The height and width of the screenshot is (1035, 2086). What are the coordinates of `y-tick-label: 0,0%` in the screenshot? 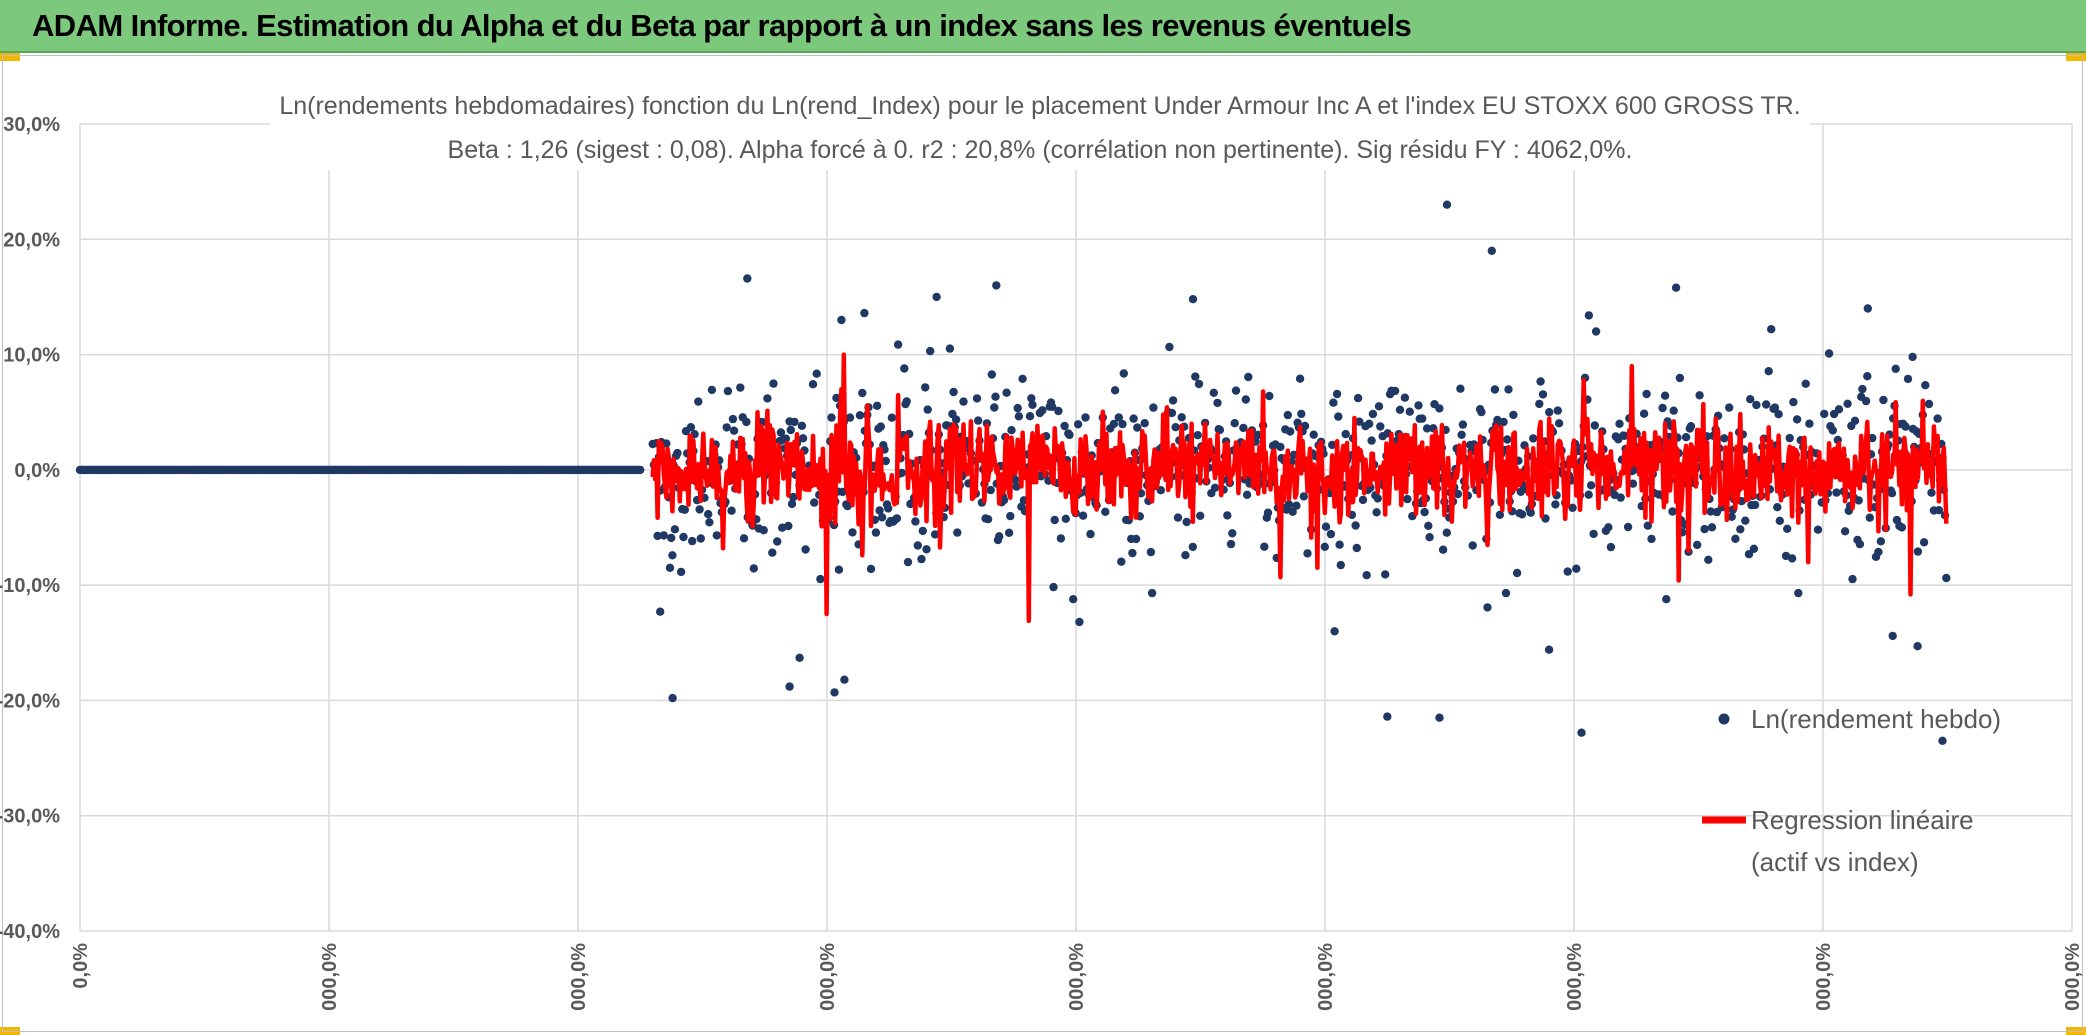 It's located at (37, 471).